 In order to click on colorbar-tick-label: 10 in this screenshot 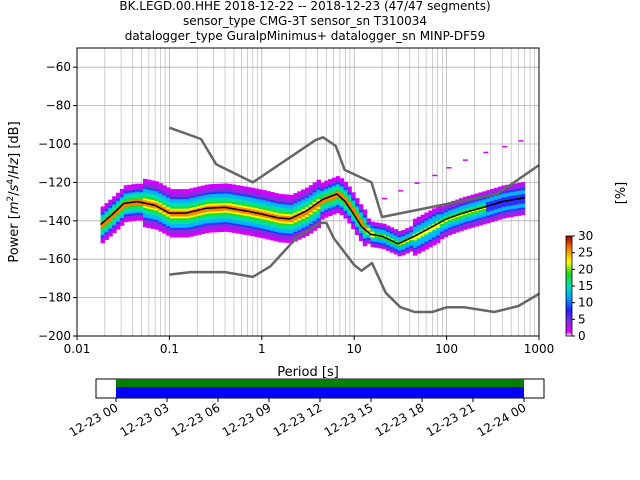, I will do `click(585, 303)`.